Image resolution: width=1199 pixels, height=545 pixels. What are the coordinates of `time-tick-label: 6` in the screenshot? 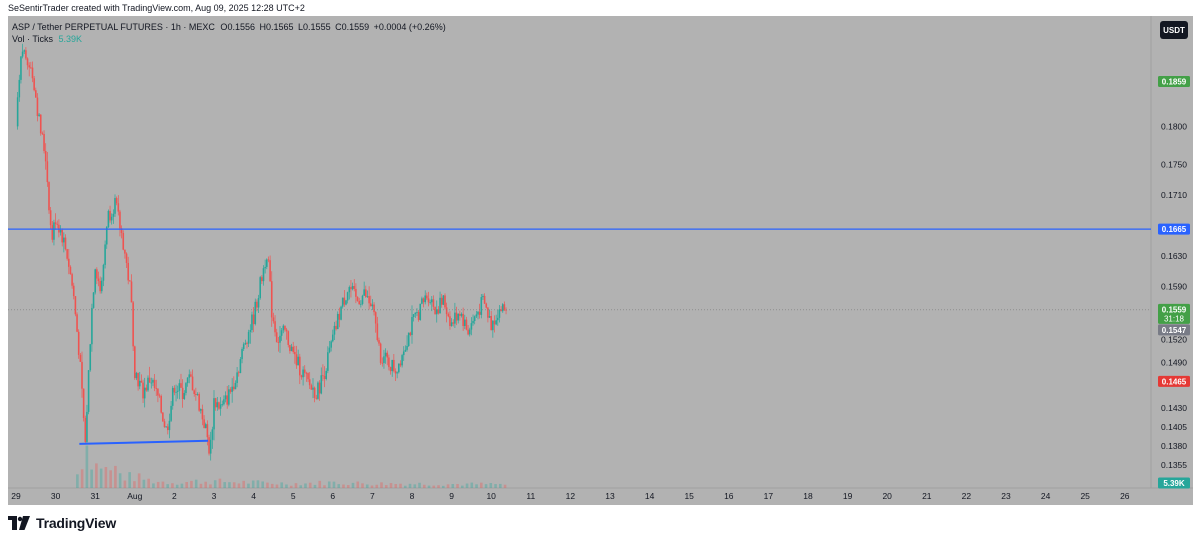 It's located at (332, 496).